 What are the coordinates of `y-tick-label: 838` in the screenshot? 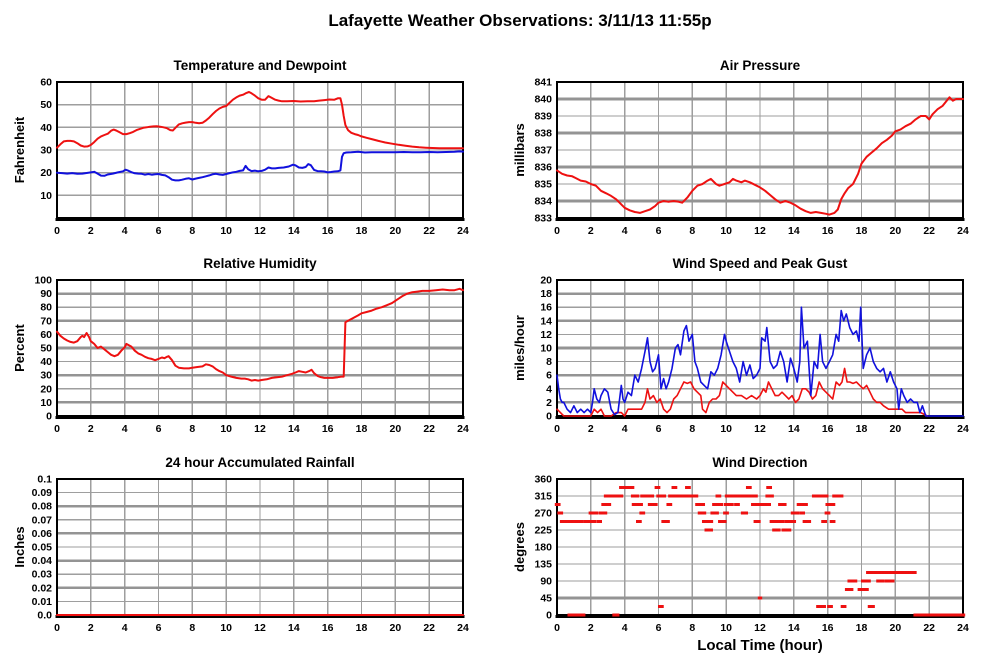 It's located at (543, 134).